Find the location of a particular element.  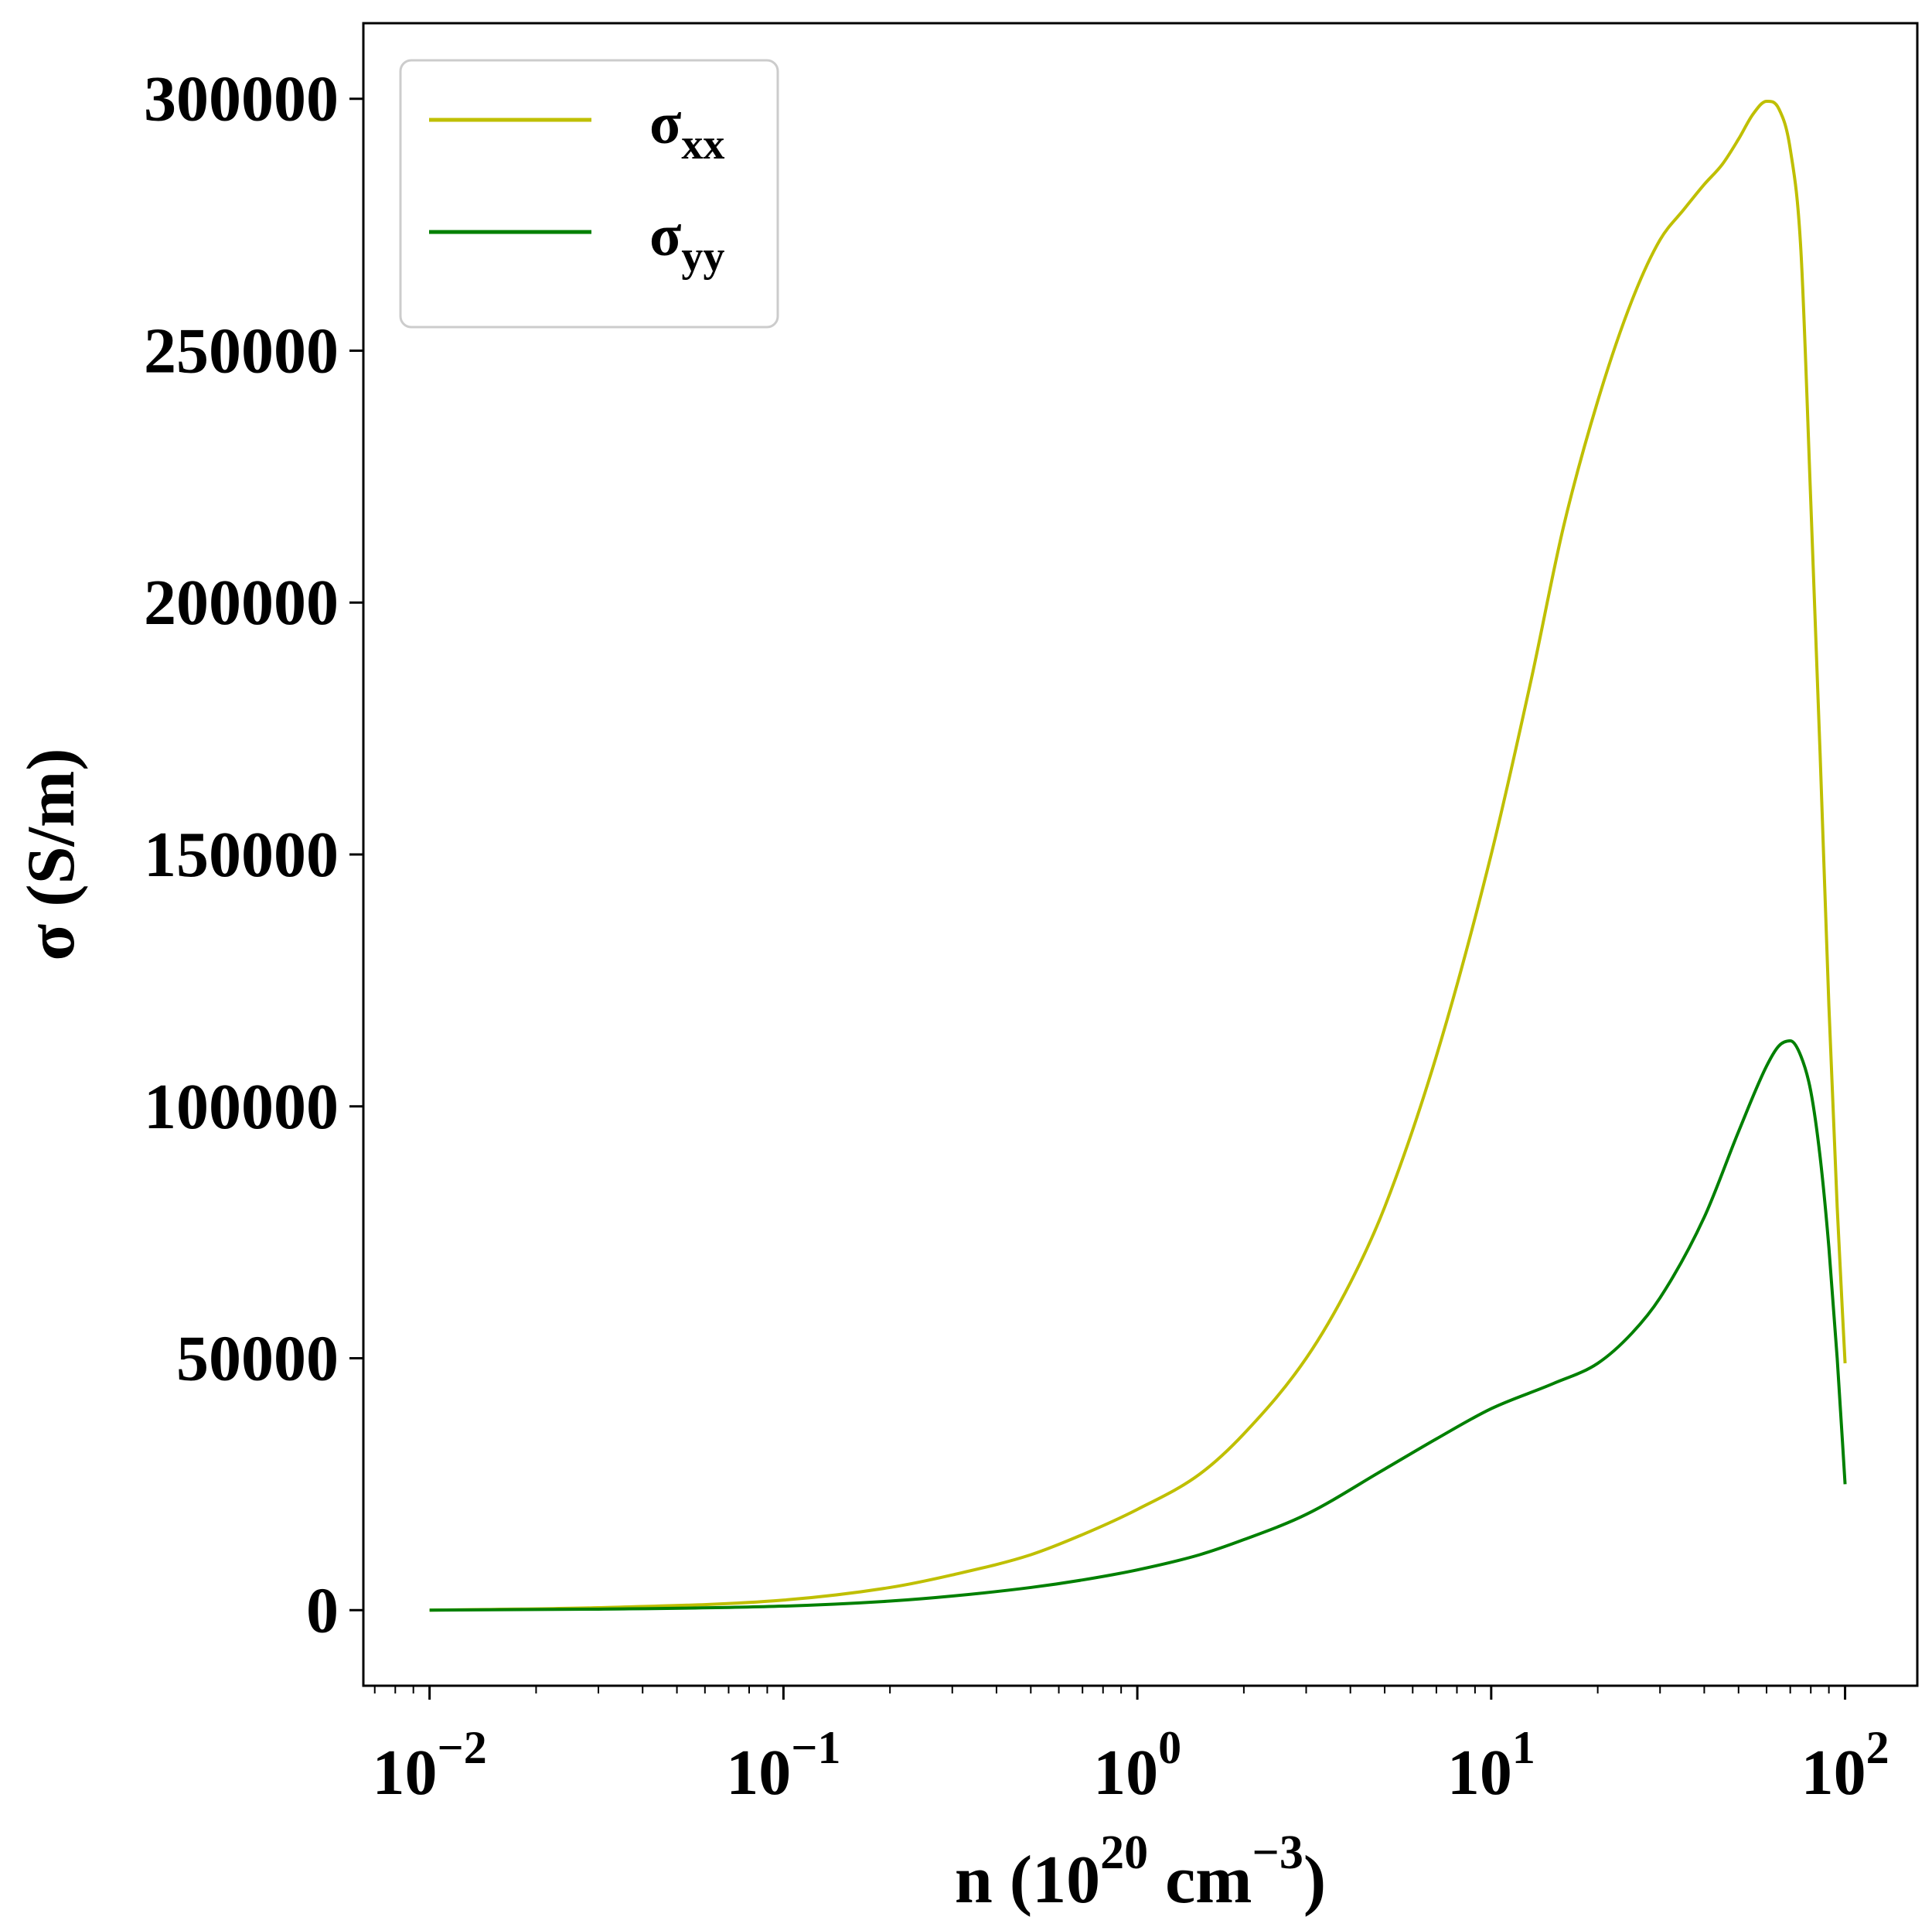

y-tick-label-1: 50000 is located at coordinates (257, 1359).